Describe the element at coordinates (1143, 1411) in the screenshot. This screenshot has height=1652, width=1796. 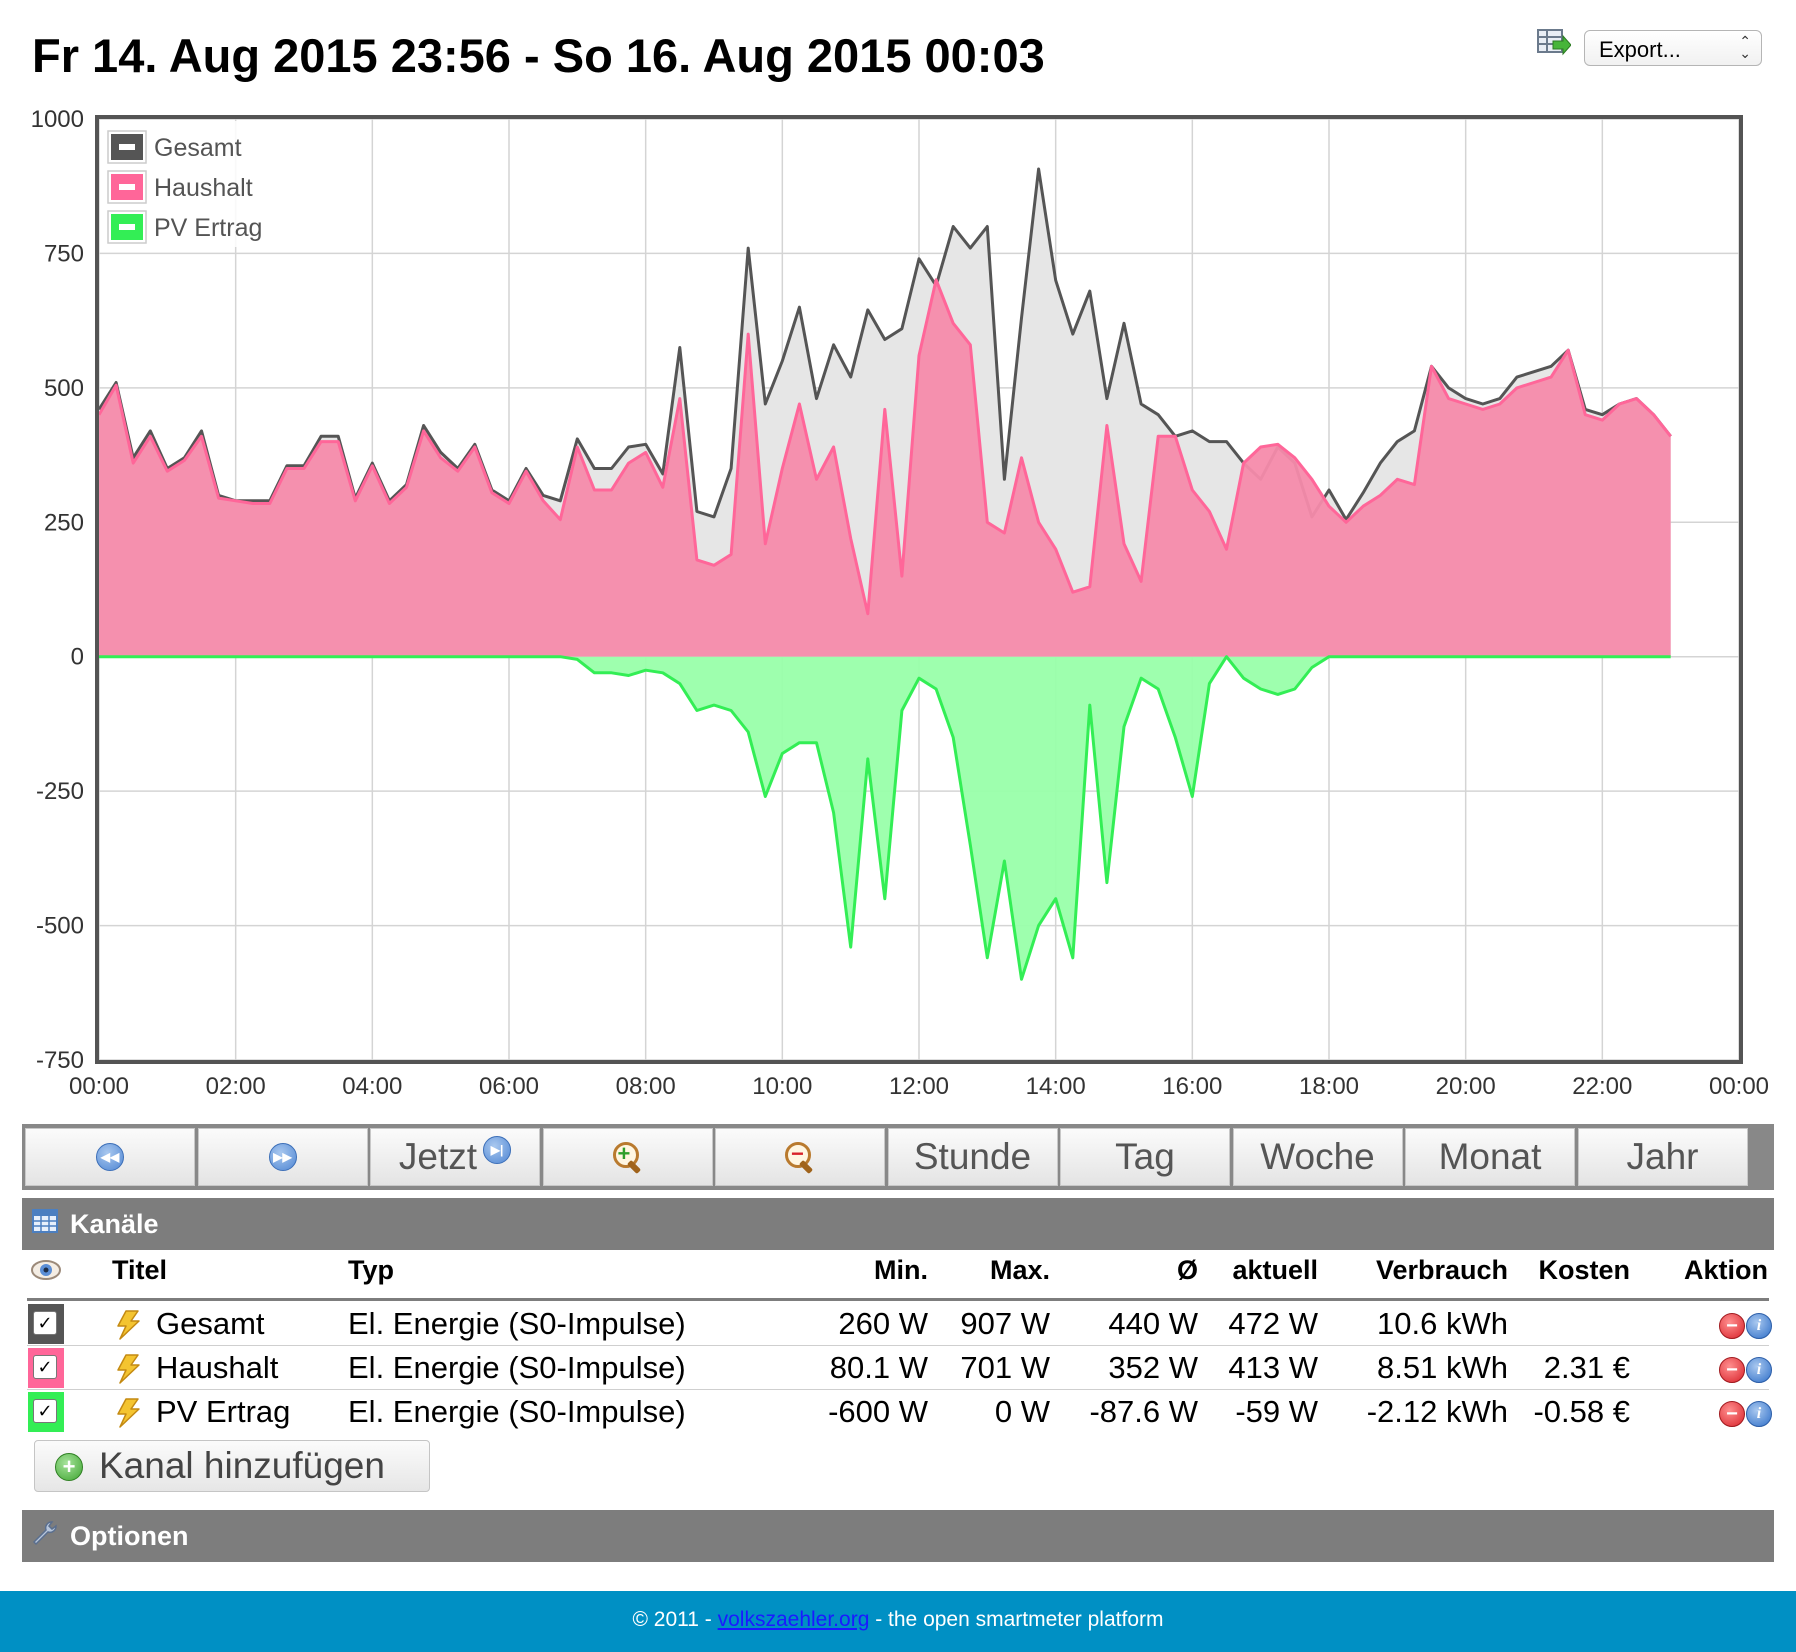
I see `channel-avg-cell: -87.6 W` at that location.